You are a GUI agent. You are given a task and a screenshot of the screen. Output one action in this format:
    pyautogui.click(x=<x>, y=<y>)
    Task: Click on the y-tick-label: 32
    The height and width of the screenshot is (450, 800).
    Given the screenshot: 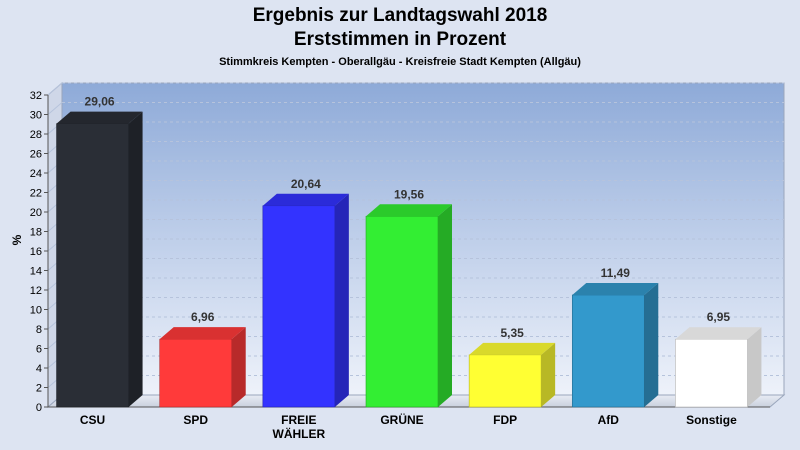 What is the action you would take?
    pyautogui.click(x=36, y=96)
    